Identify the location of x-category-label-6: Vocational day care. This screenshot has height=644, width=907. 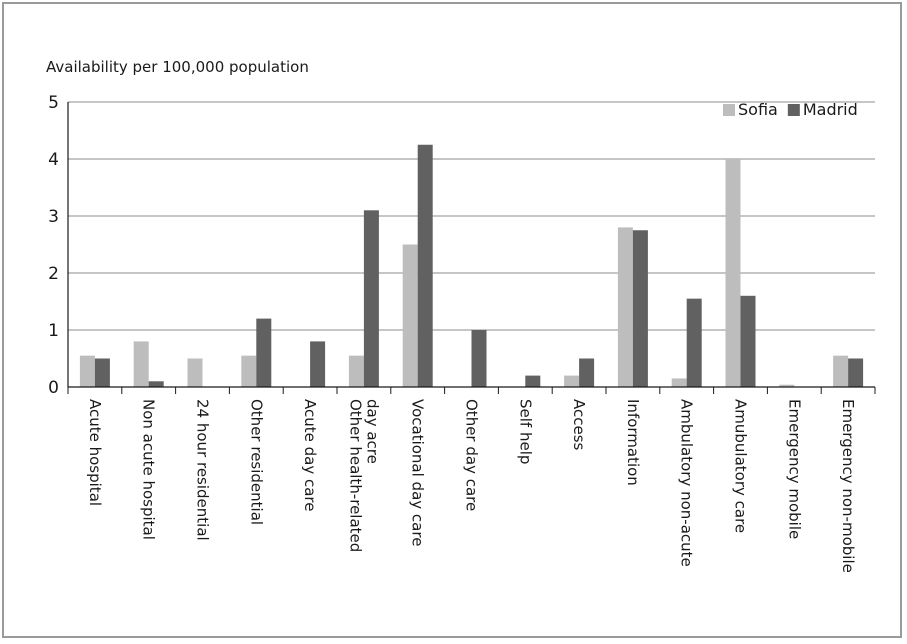
(418, 472).